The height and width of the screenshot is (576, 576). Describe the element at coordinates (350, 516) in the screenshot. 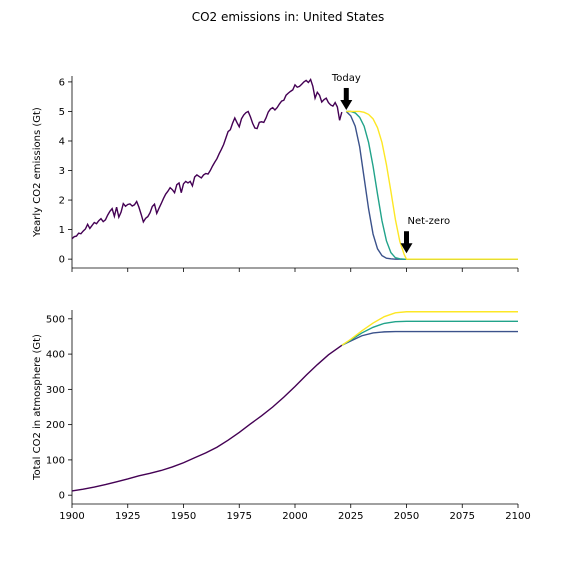

I see `x-tick-label: 2025` at that location.